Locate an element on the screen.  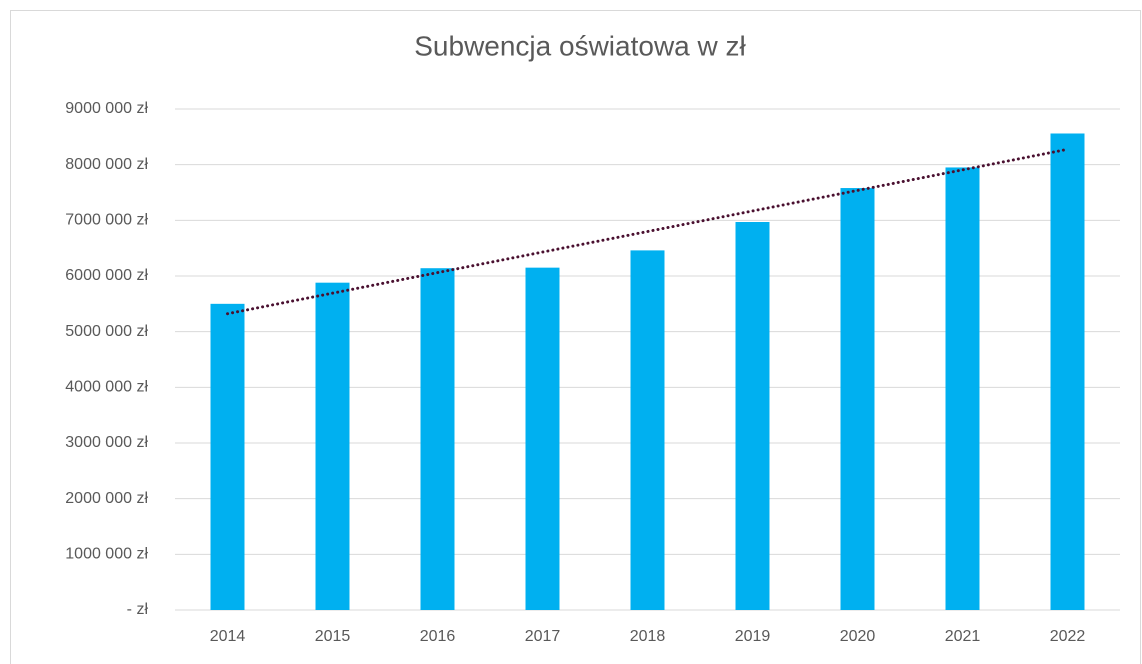
x-tick-label: 2021 is located at coordinates (963, 636).